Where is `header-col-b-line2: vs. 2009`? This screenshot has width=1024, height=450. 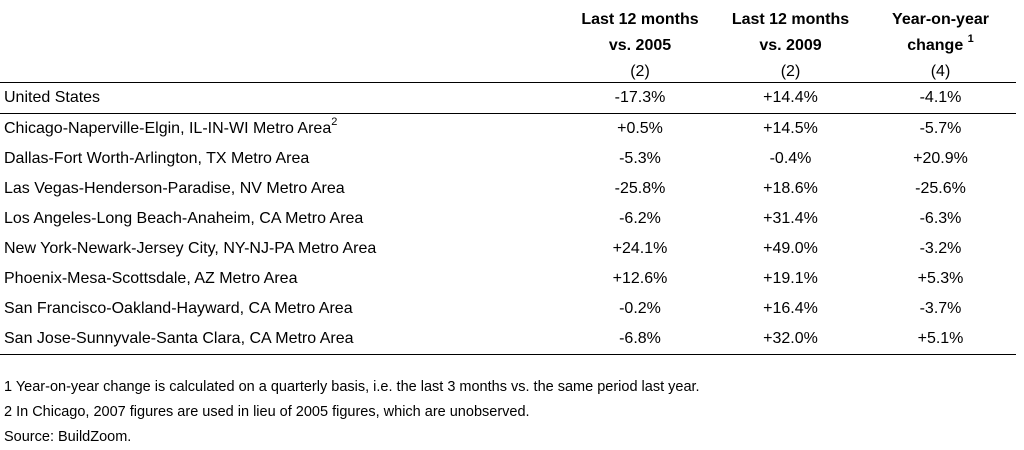
header-col-b-line2: vs. 2009 is located at coordinates (790, 45).